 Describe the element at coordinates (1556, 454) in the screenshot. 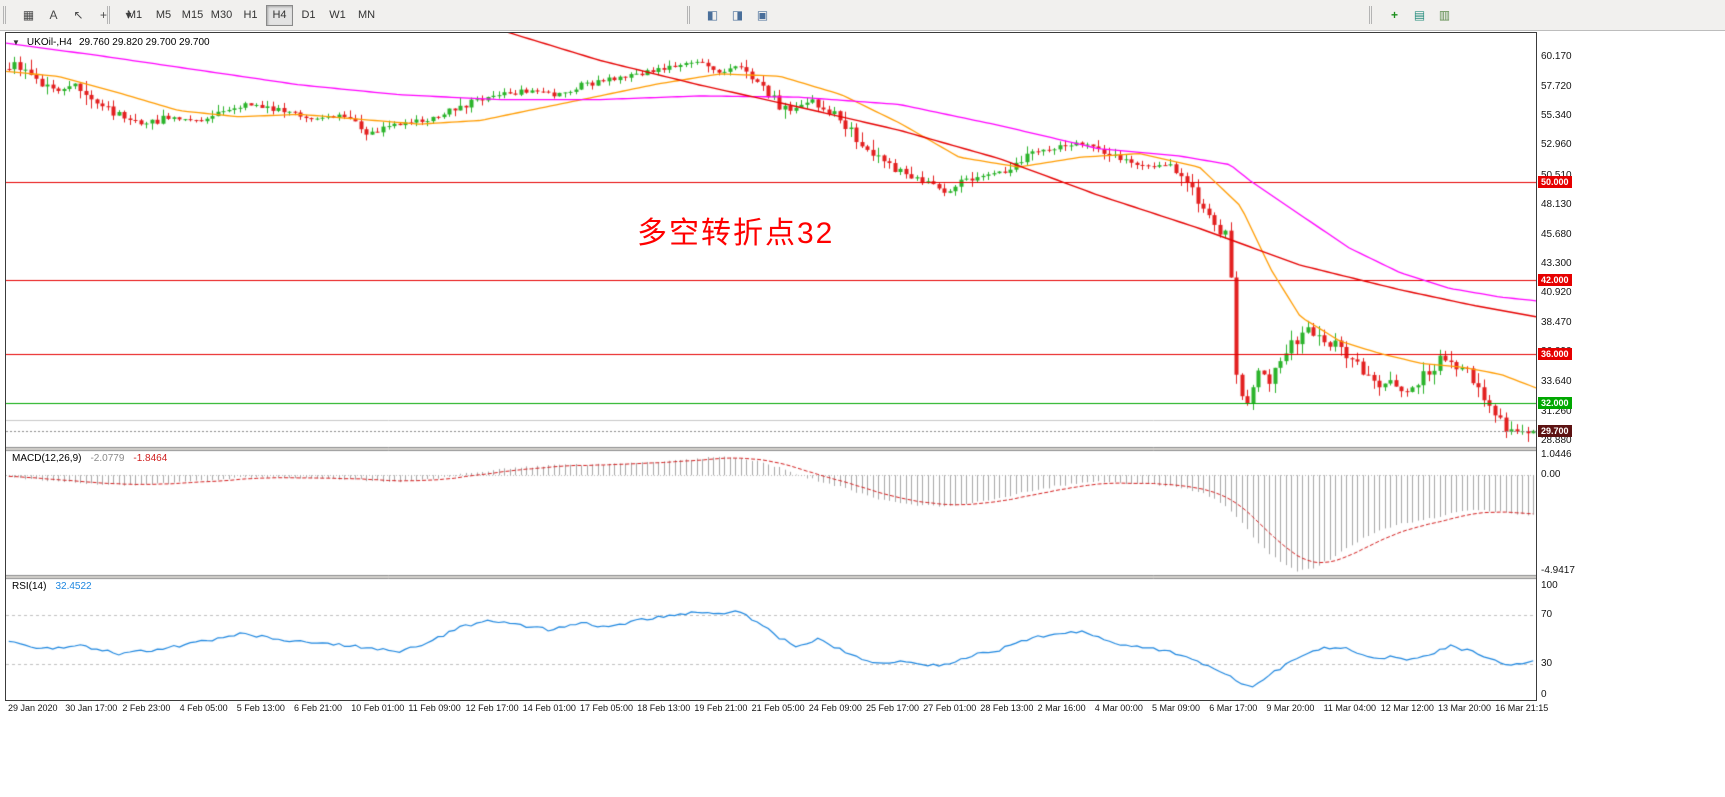

I see `macd-axis-label: 1.0446` at that location.